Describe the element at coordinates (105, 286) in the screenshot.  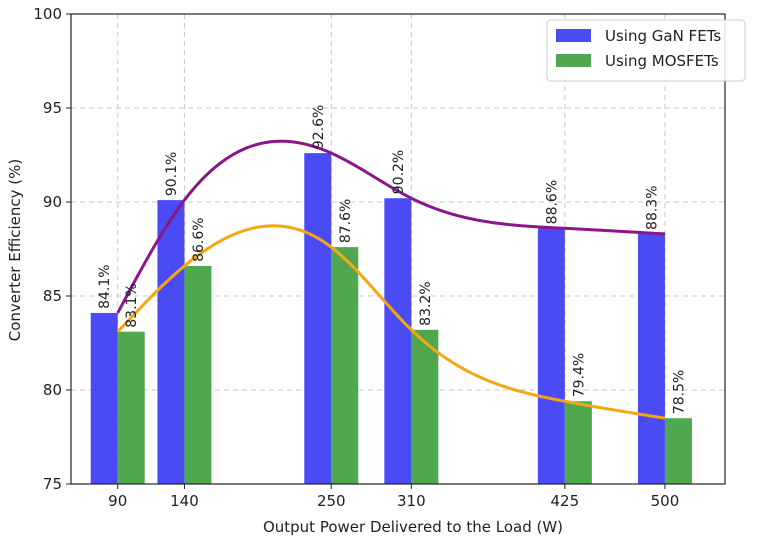
I see `data-label: 84.1%` at that location.